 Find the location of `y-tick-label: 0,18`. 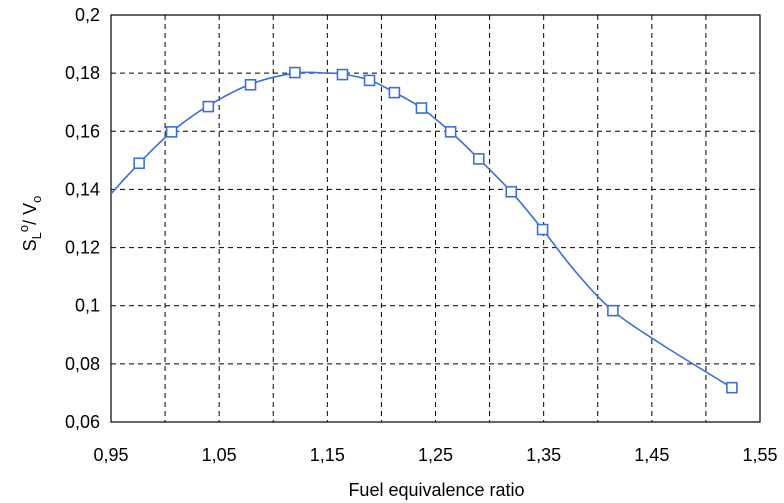

y-tick-label: 0,18 is located at coordinates (82, 73).